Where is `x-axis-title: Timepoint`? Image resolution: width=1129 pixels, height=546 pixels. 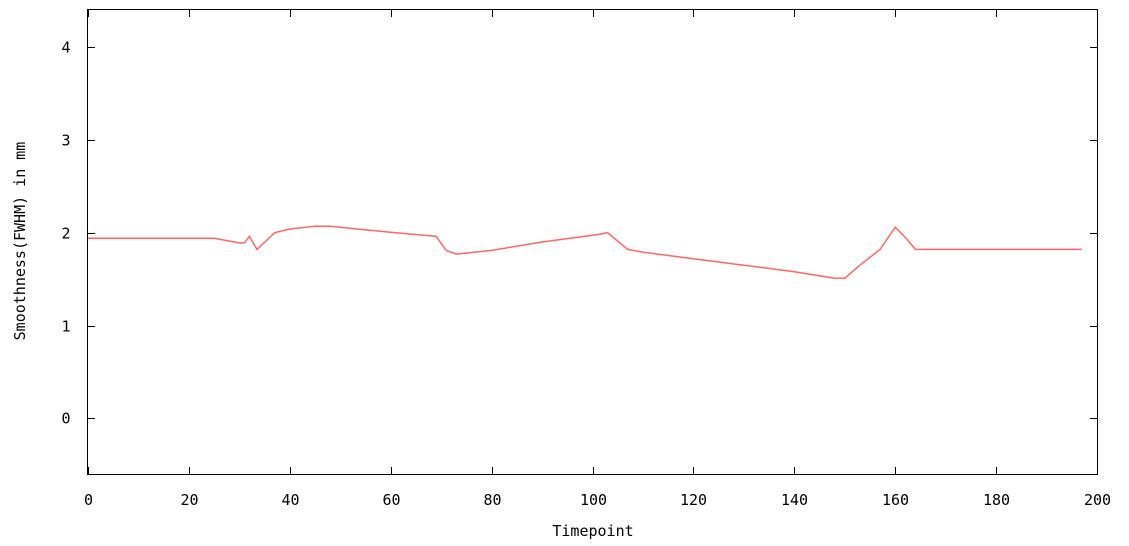 x-axis-title: Timepoint is located at coordinates (592, 531).